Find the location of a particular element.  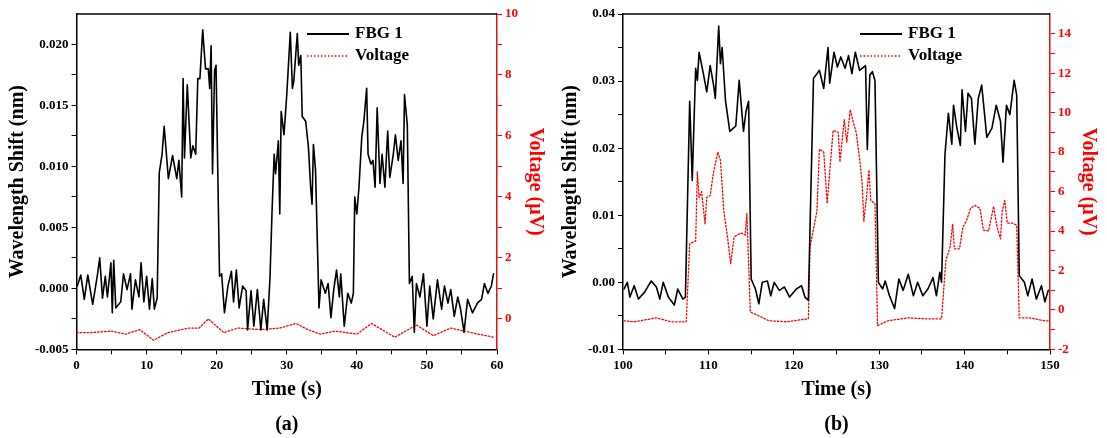

y-tick-label: 0.020 is located at coordinates (54, 43).